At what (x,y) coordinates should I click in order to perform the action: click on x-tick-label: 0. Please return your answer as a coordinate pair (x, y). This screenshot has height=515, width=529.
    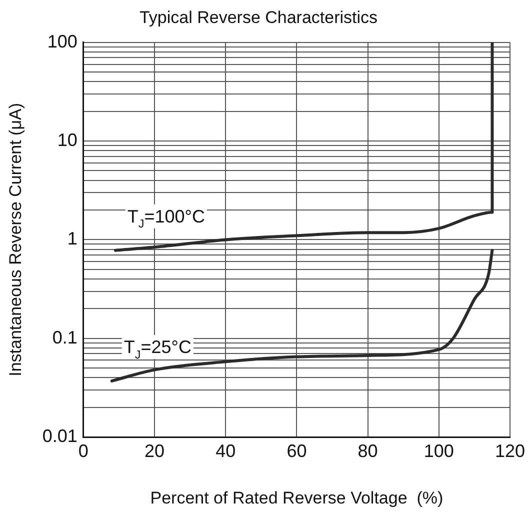
    Looking at the image, I should click on (83, 450).